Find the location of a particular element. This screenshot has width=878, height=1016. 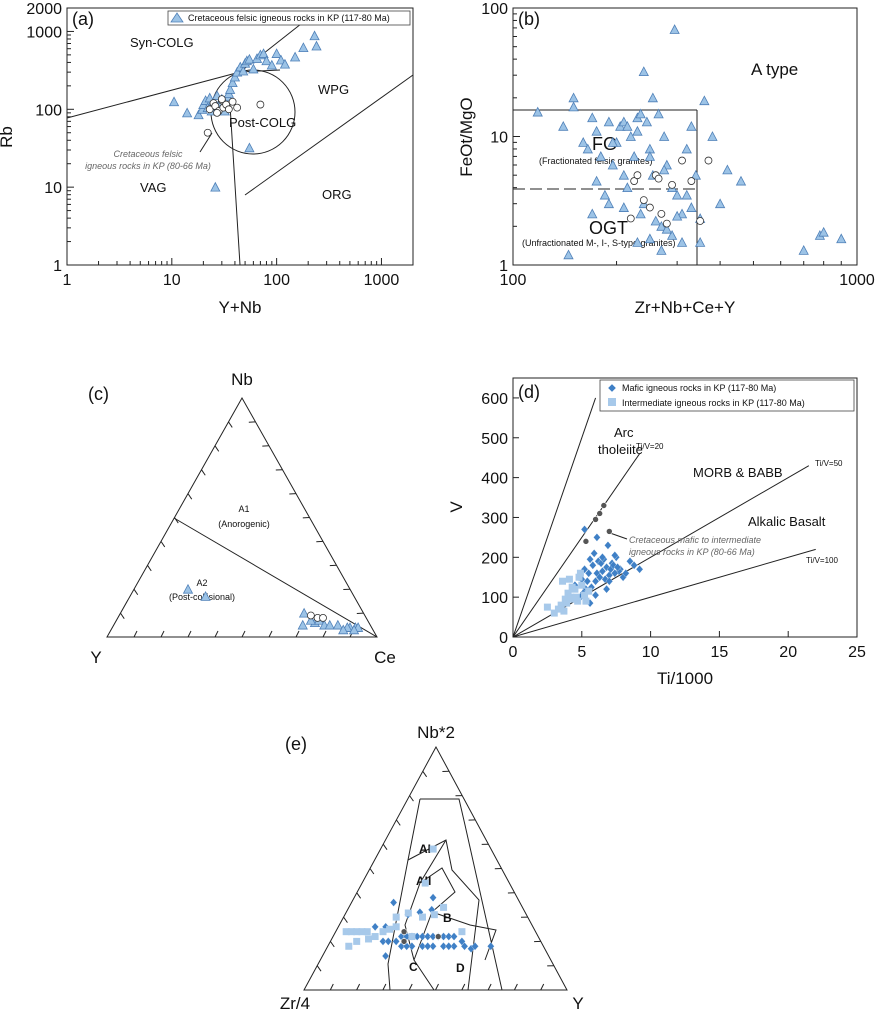

panel-c-apex-right: Ce is located at coordinates (385, 657).